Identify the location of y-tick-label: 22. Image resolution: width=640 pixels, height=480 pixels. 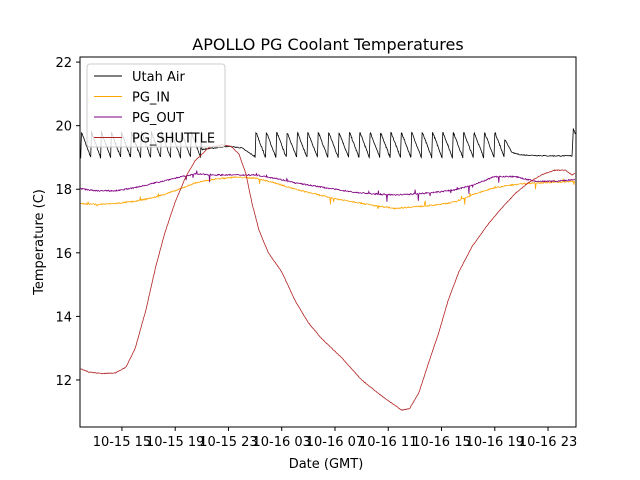
(63, 63).